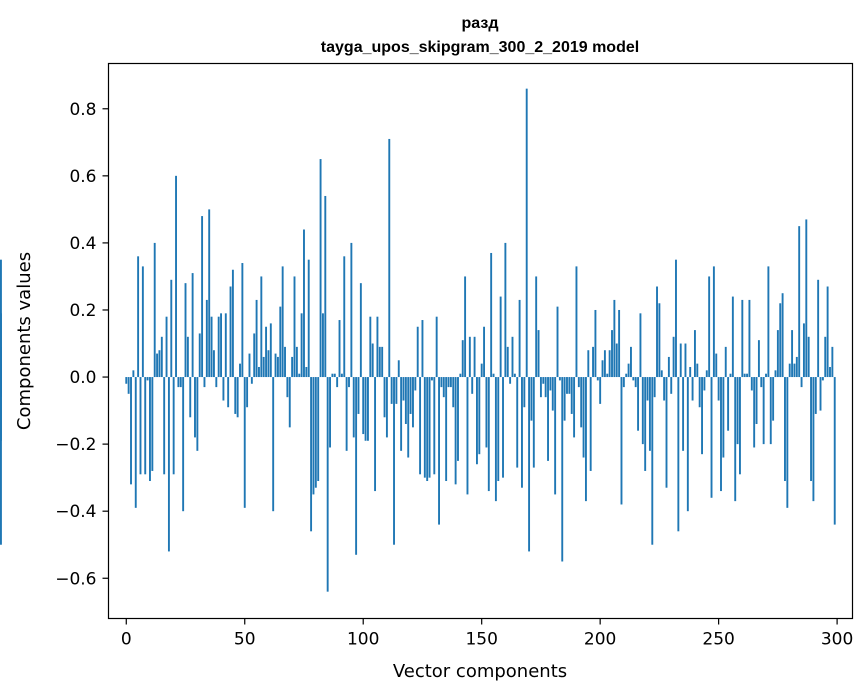 The height and width of the screenshot is (696, 867). Describe the element at coordinates (363, 640) in the screenshot. I see `x-tick-label: 100` at that location.